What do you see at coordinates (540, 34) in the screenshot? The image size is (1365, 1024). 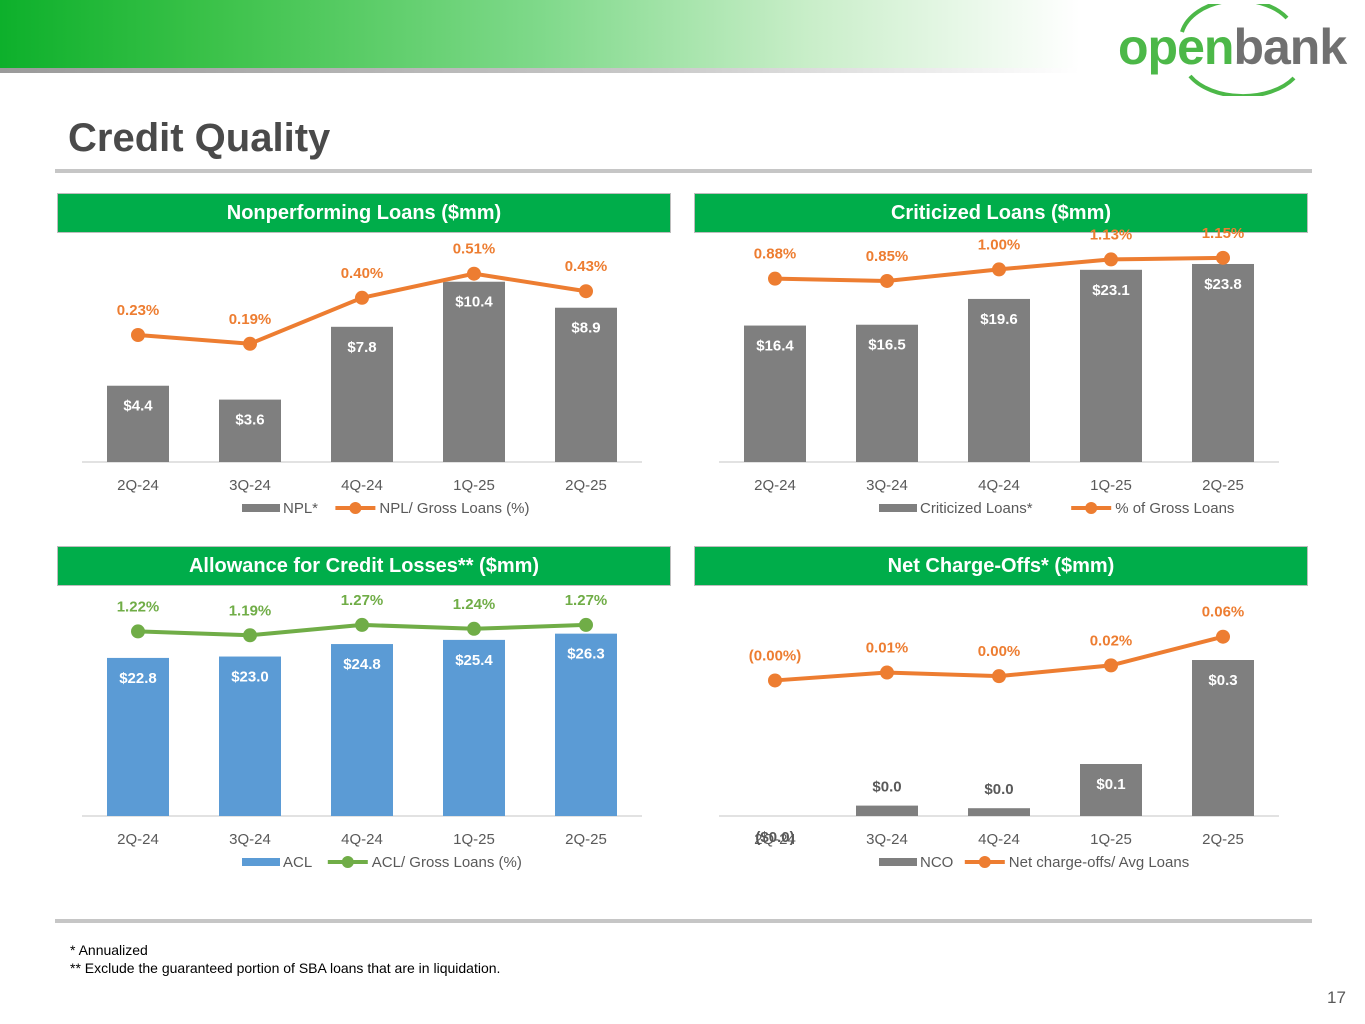 I see `header-gradient-band` at bounding box center [540, 34].